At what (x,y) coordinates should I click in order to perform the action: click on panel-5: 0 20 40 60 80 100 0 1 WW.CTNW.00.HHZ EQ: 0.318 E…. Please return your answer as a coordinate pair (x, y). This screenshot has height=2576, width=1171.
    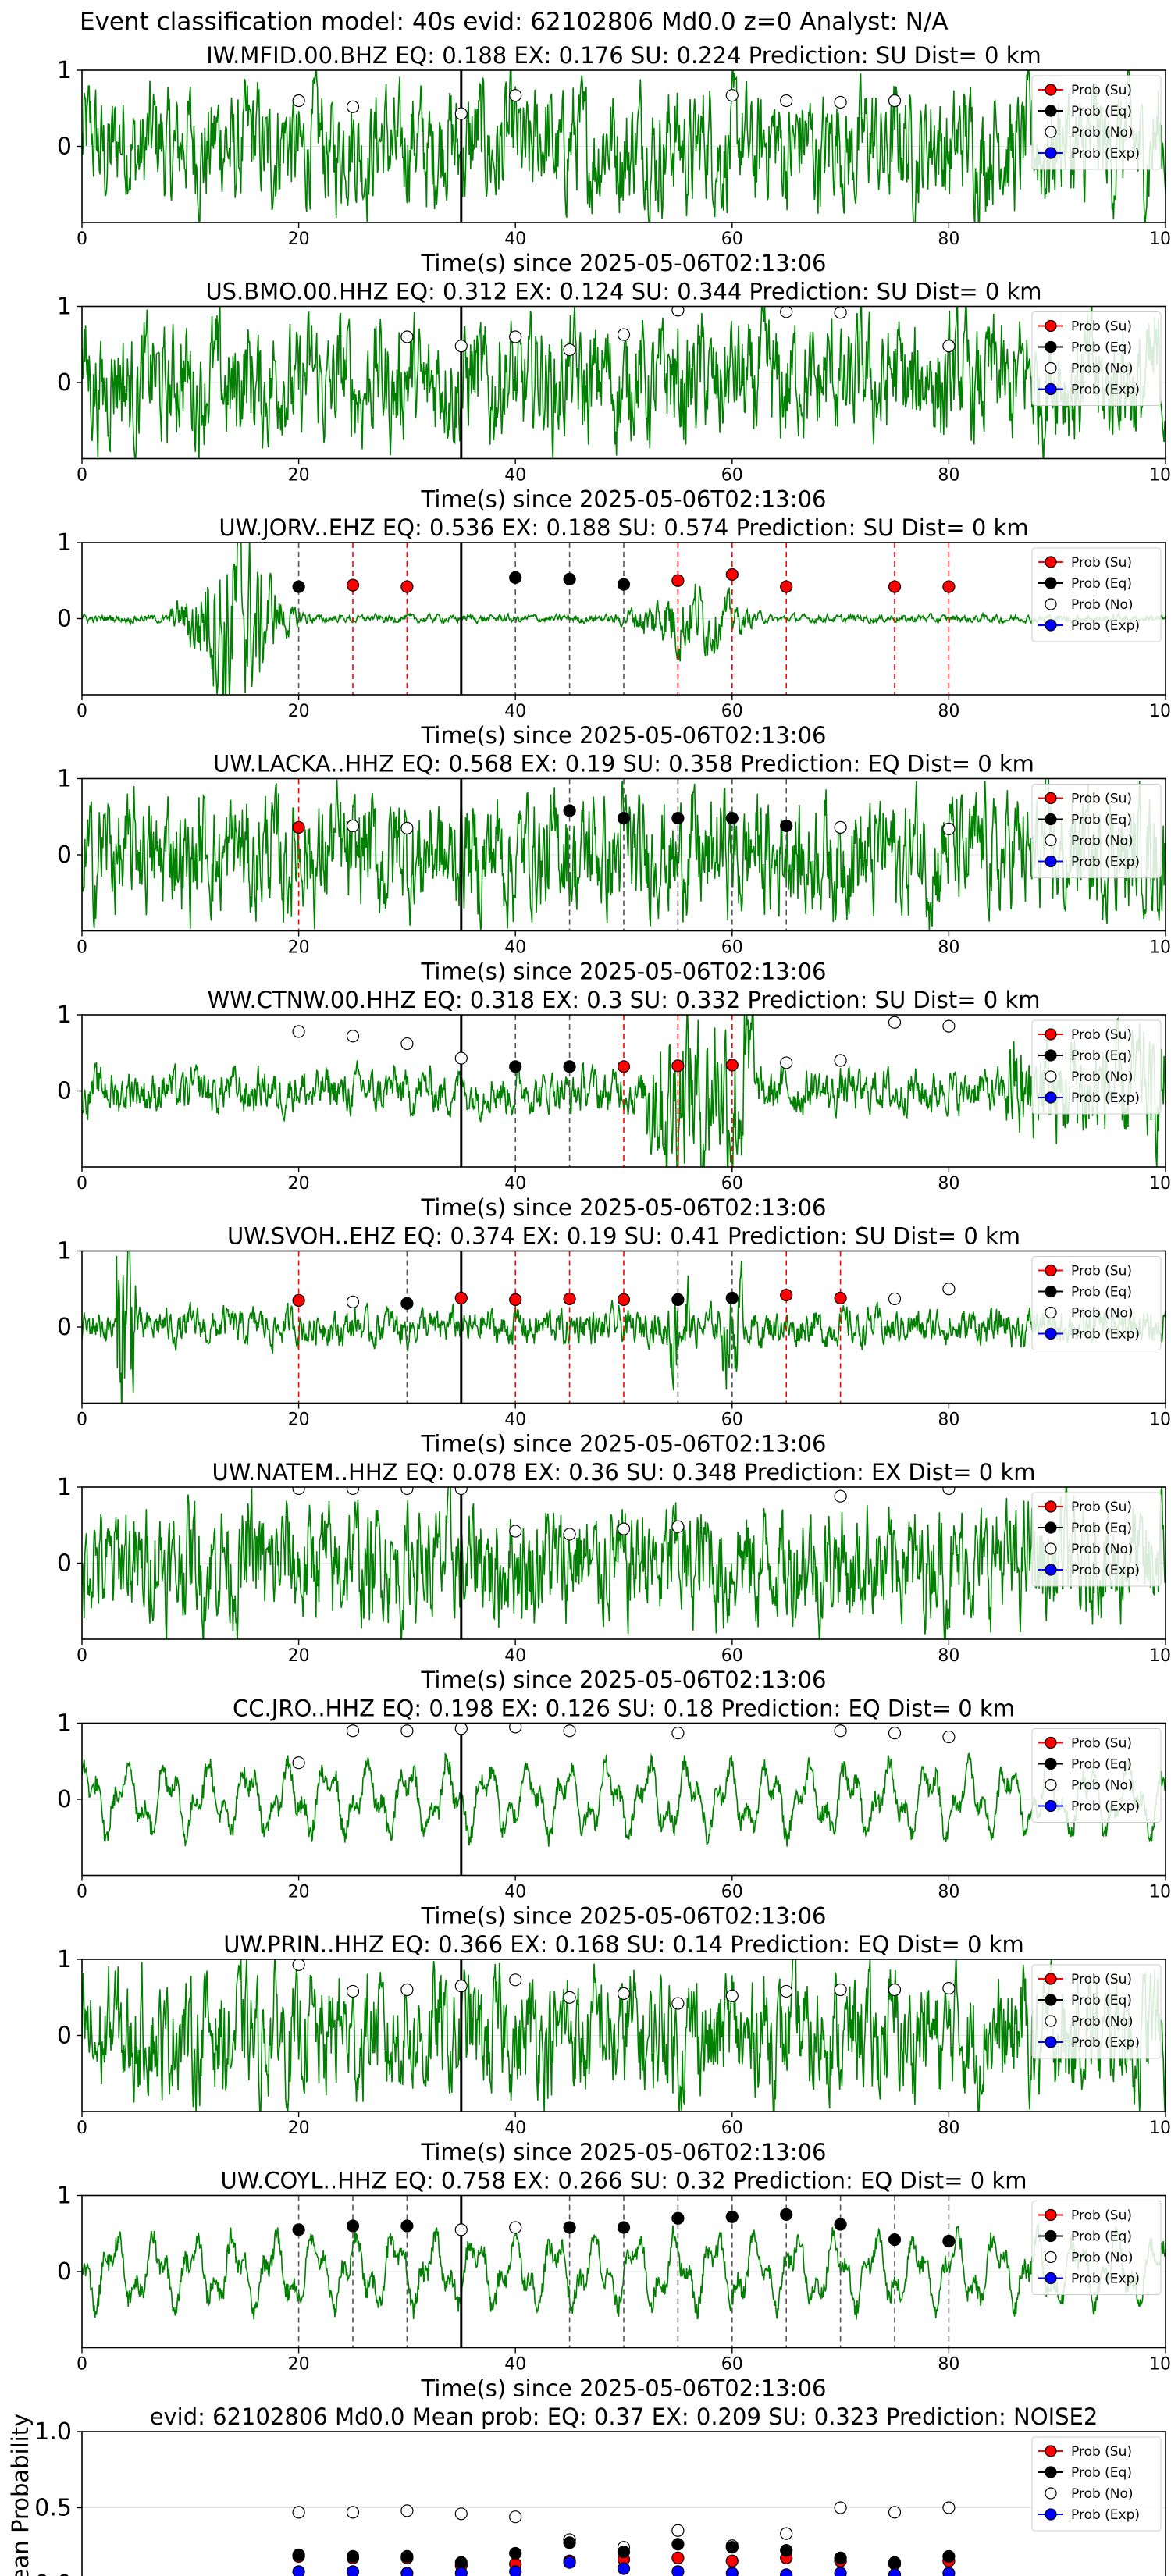
    Looking at the image, I should click on (614, 1104).